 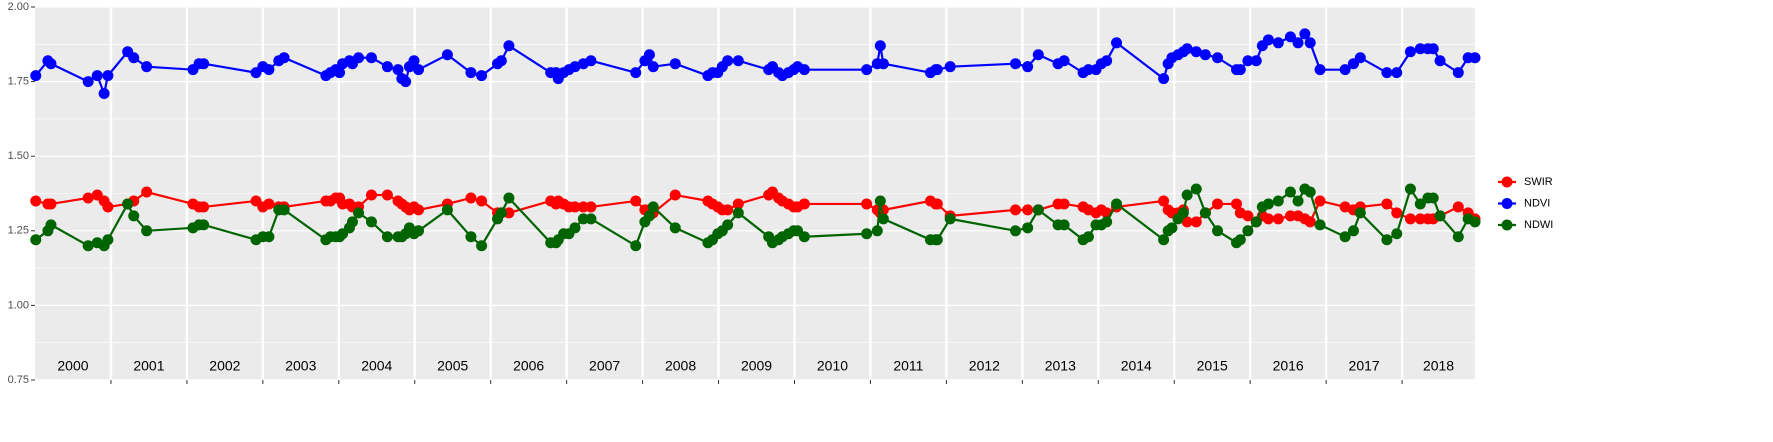 I want to click on year-label: 2002, so click(x=224, y=366).